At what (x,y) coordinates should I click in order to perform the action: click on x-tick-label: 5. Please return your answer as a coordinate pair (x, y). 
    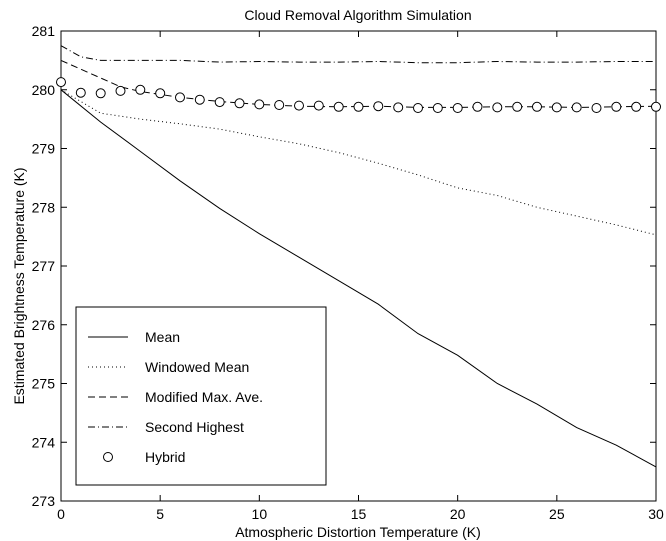
    Looking at the image, I should click on (160, 514).